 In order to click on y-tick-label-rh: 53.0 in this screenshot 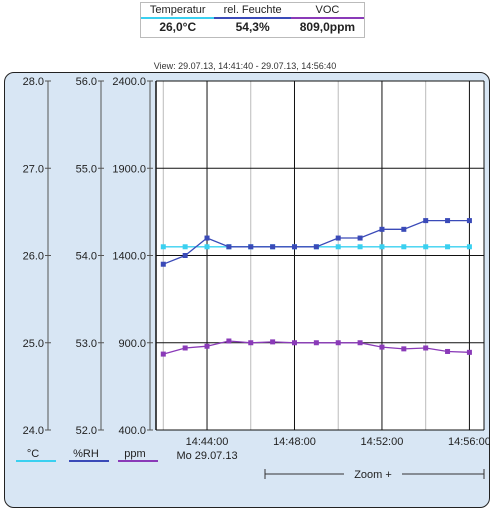, I will do `click(86, 344)`.